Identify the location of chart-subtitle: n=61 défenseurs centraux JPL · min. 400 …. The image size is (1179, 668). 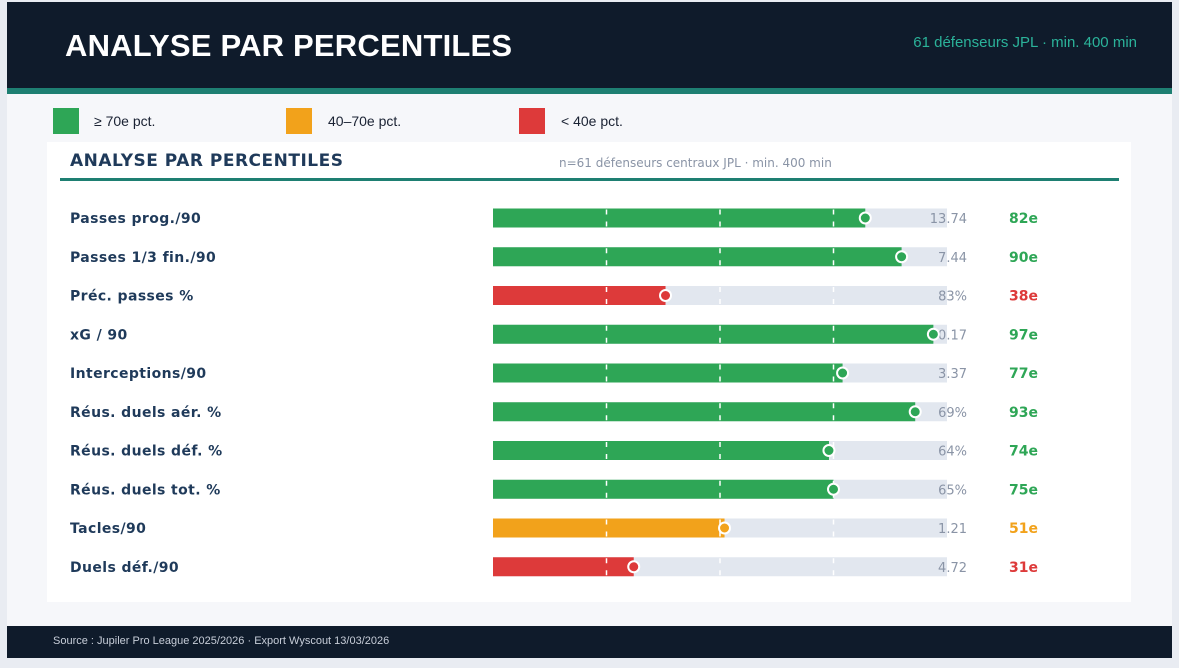
(695, 163).